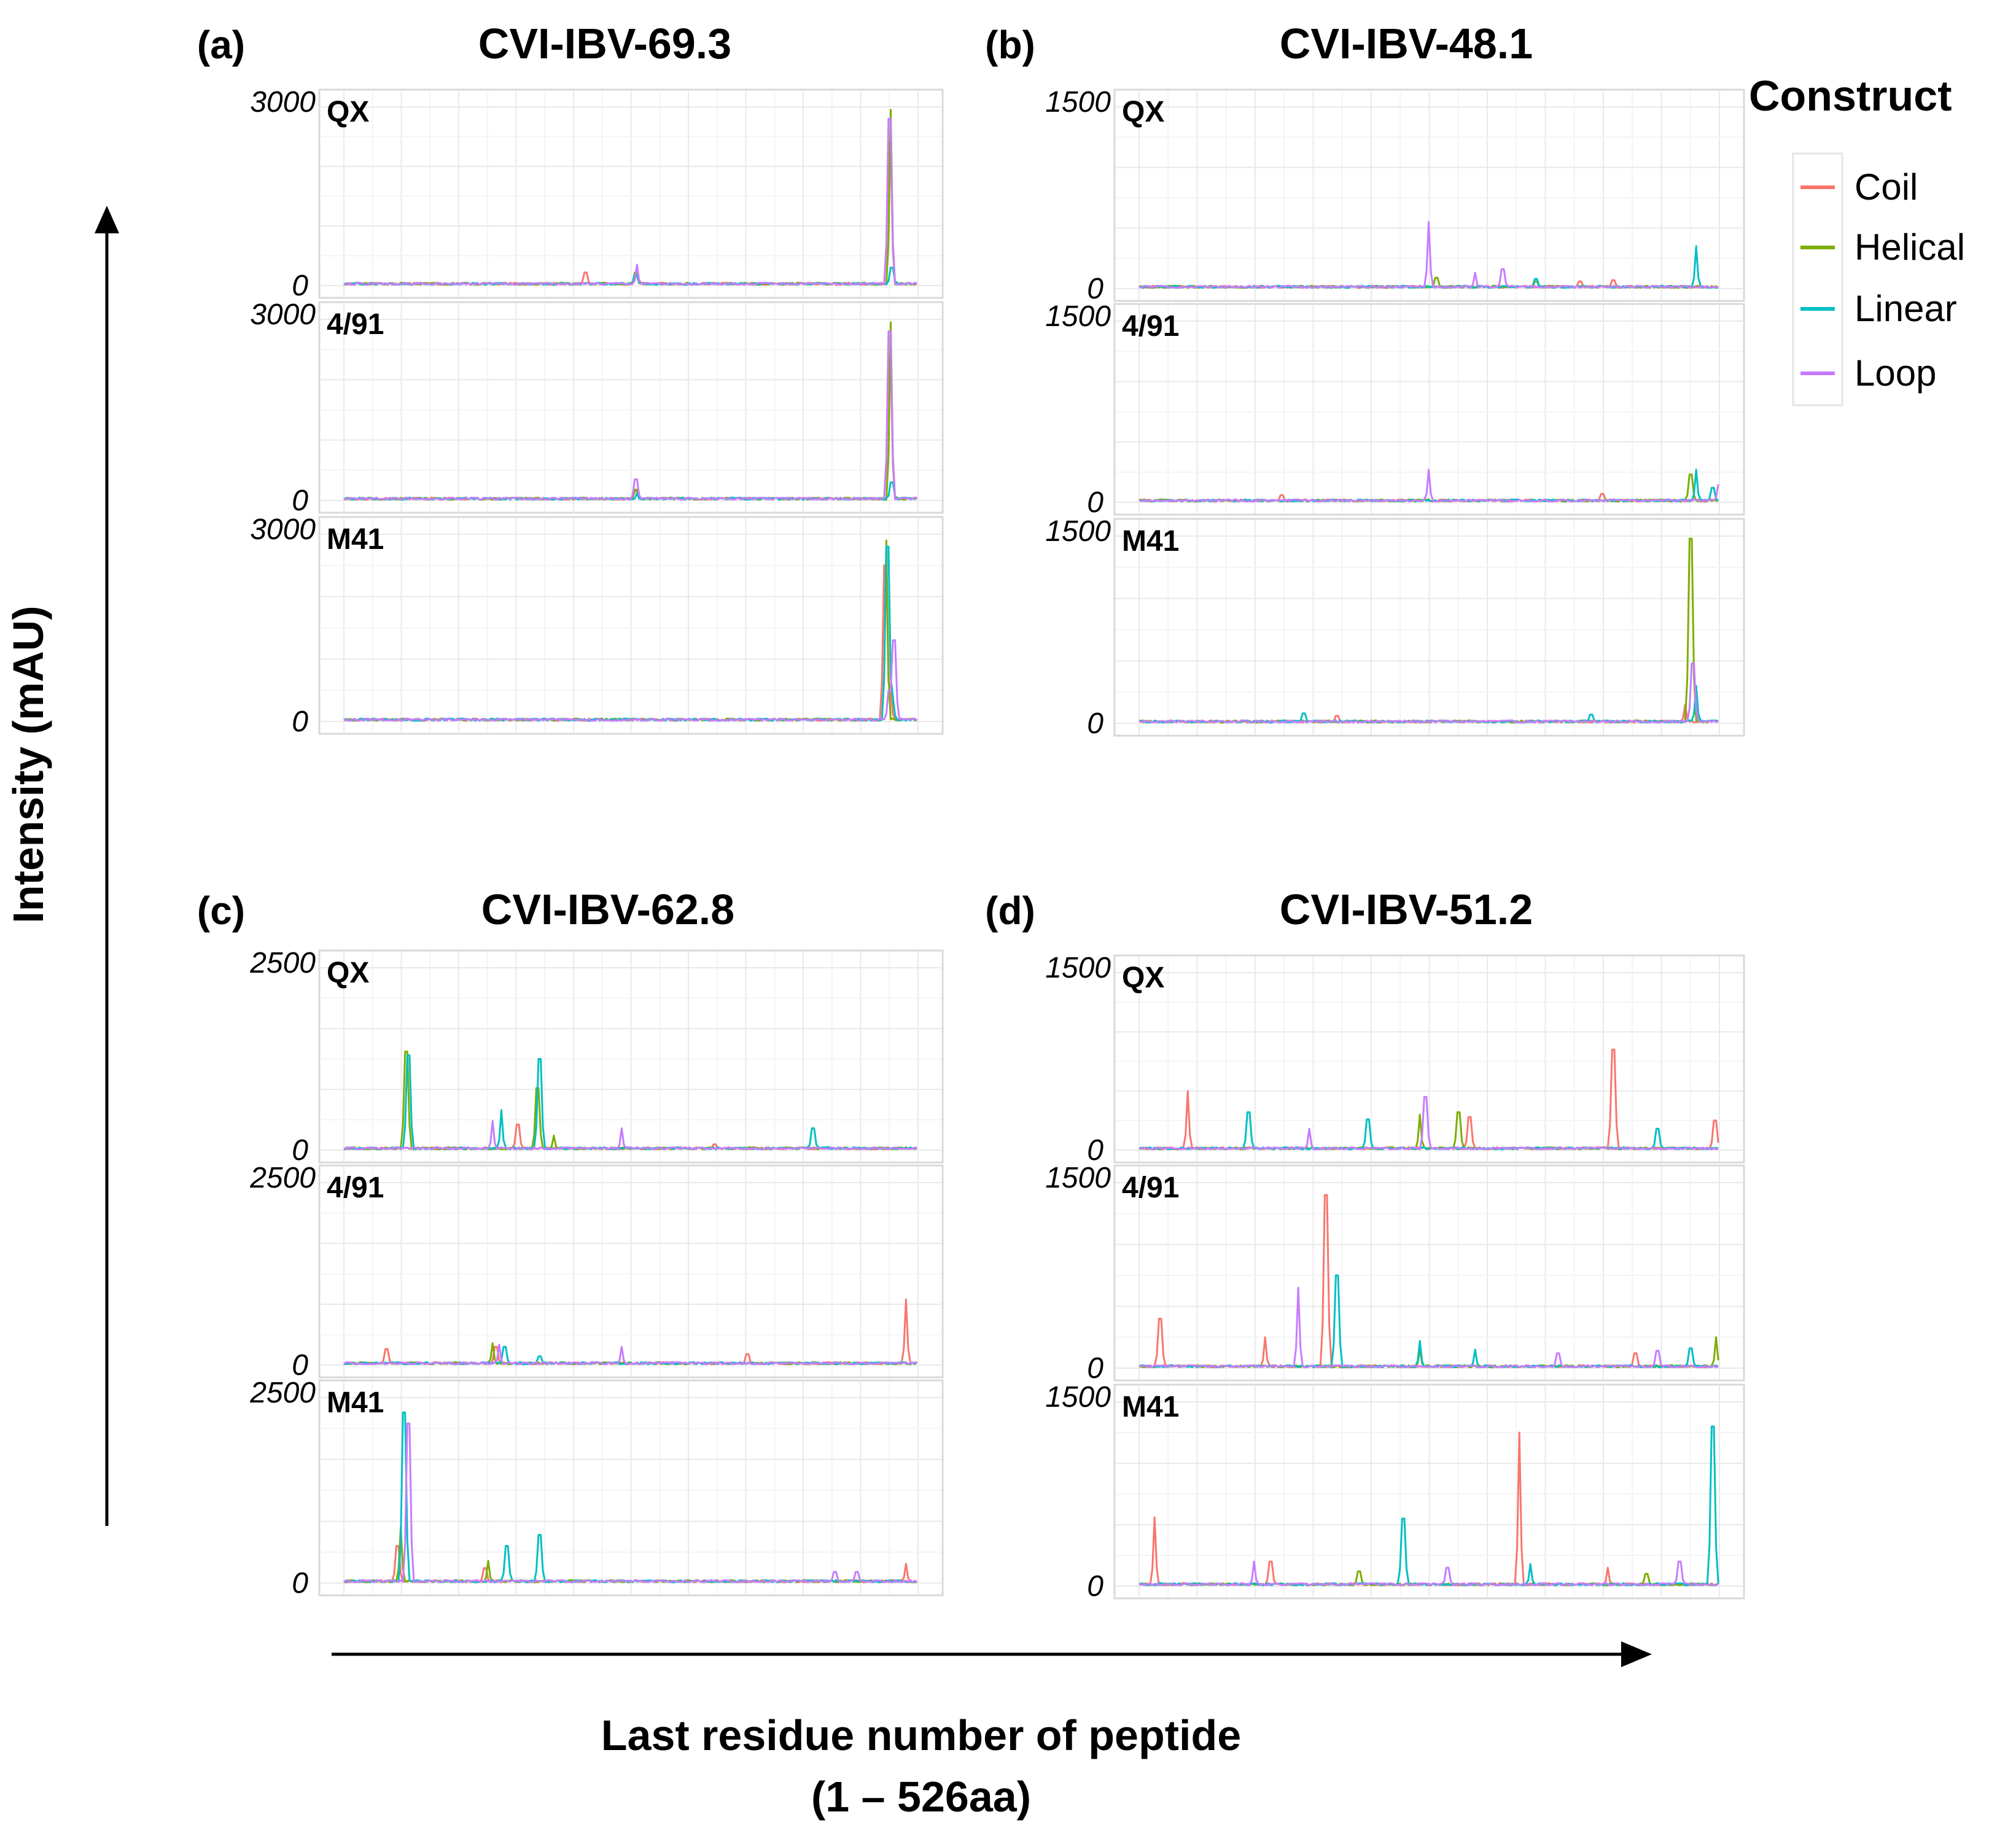  Describe the element at coordinates (1010, 45) in the screenshot. I see `panel-label: (b)` at that location.